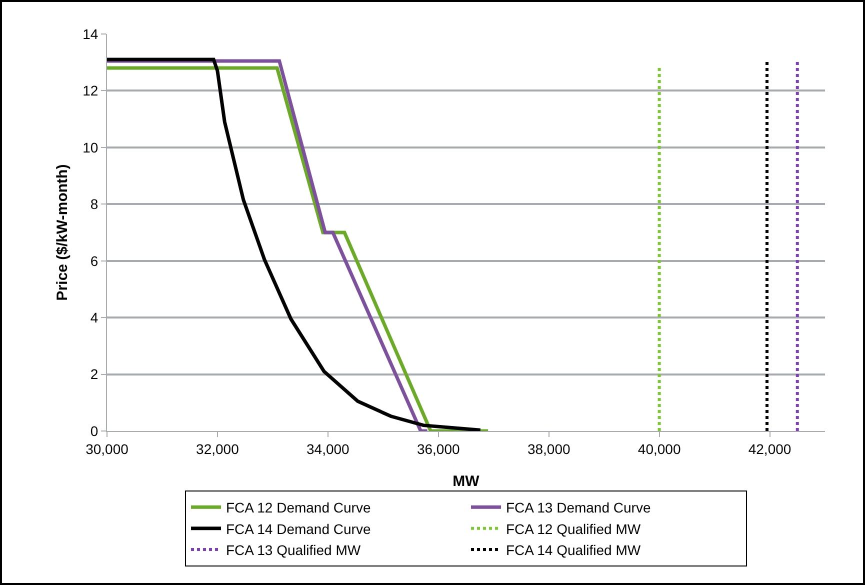 This screenshot has width=865, height=585. What do you see at coordinates (548, 448) in the screenshot?
I see `x-tick-label: 38,000` at bounding box center [548, 448].